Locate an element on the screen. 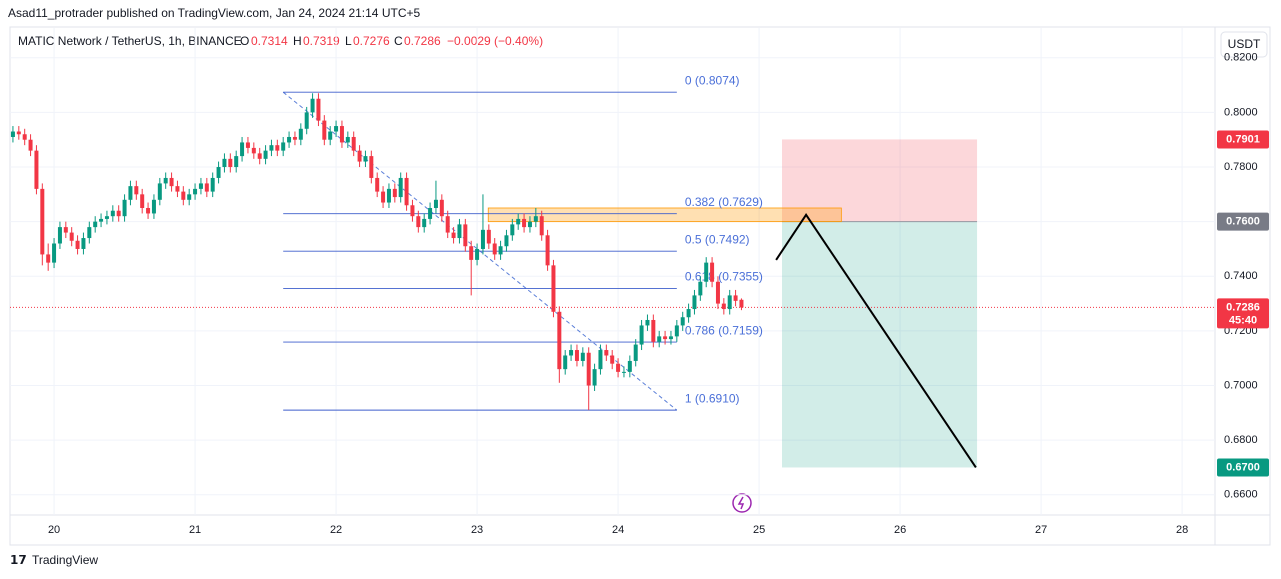  target-zone is located at coordinates (879, 344).